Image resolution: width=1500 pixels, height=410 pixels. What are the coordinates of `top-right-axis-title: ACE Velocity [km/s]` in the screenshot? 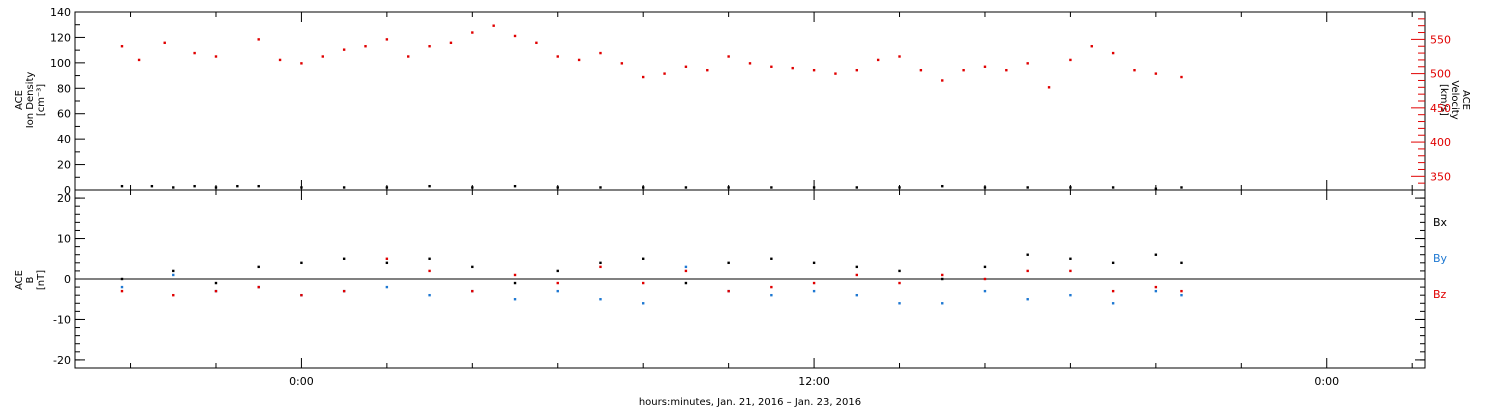 It's located at (1454, 99).